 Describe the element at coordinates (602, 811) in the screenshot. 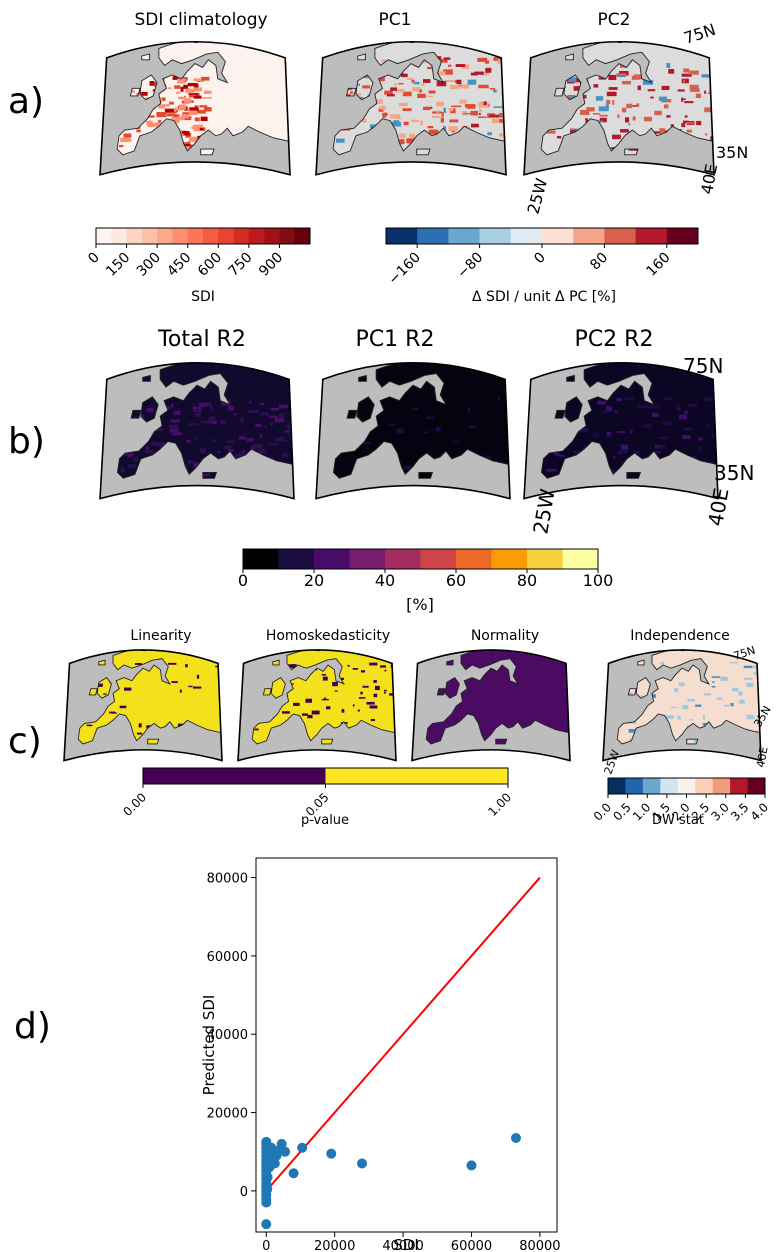

I see `colorbar-tick-label: 0.0` at that location.